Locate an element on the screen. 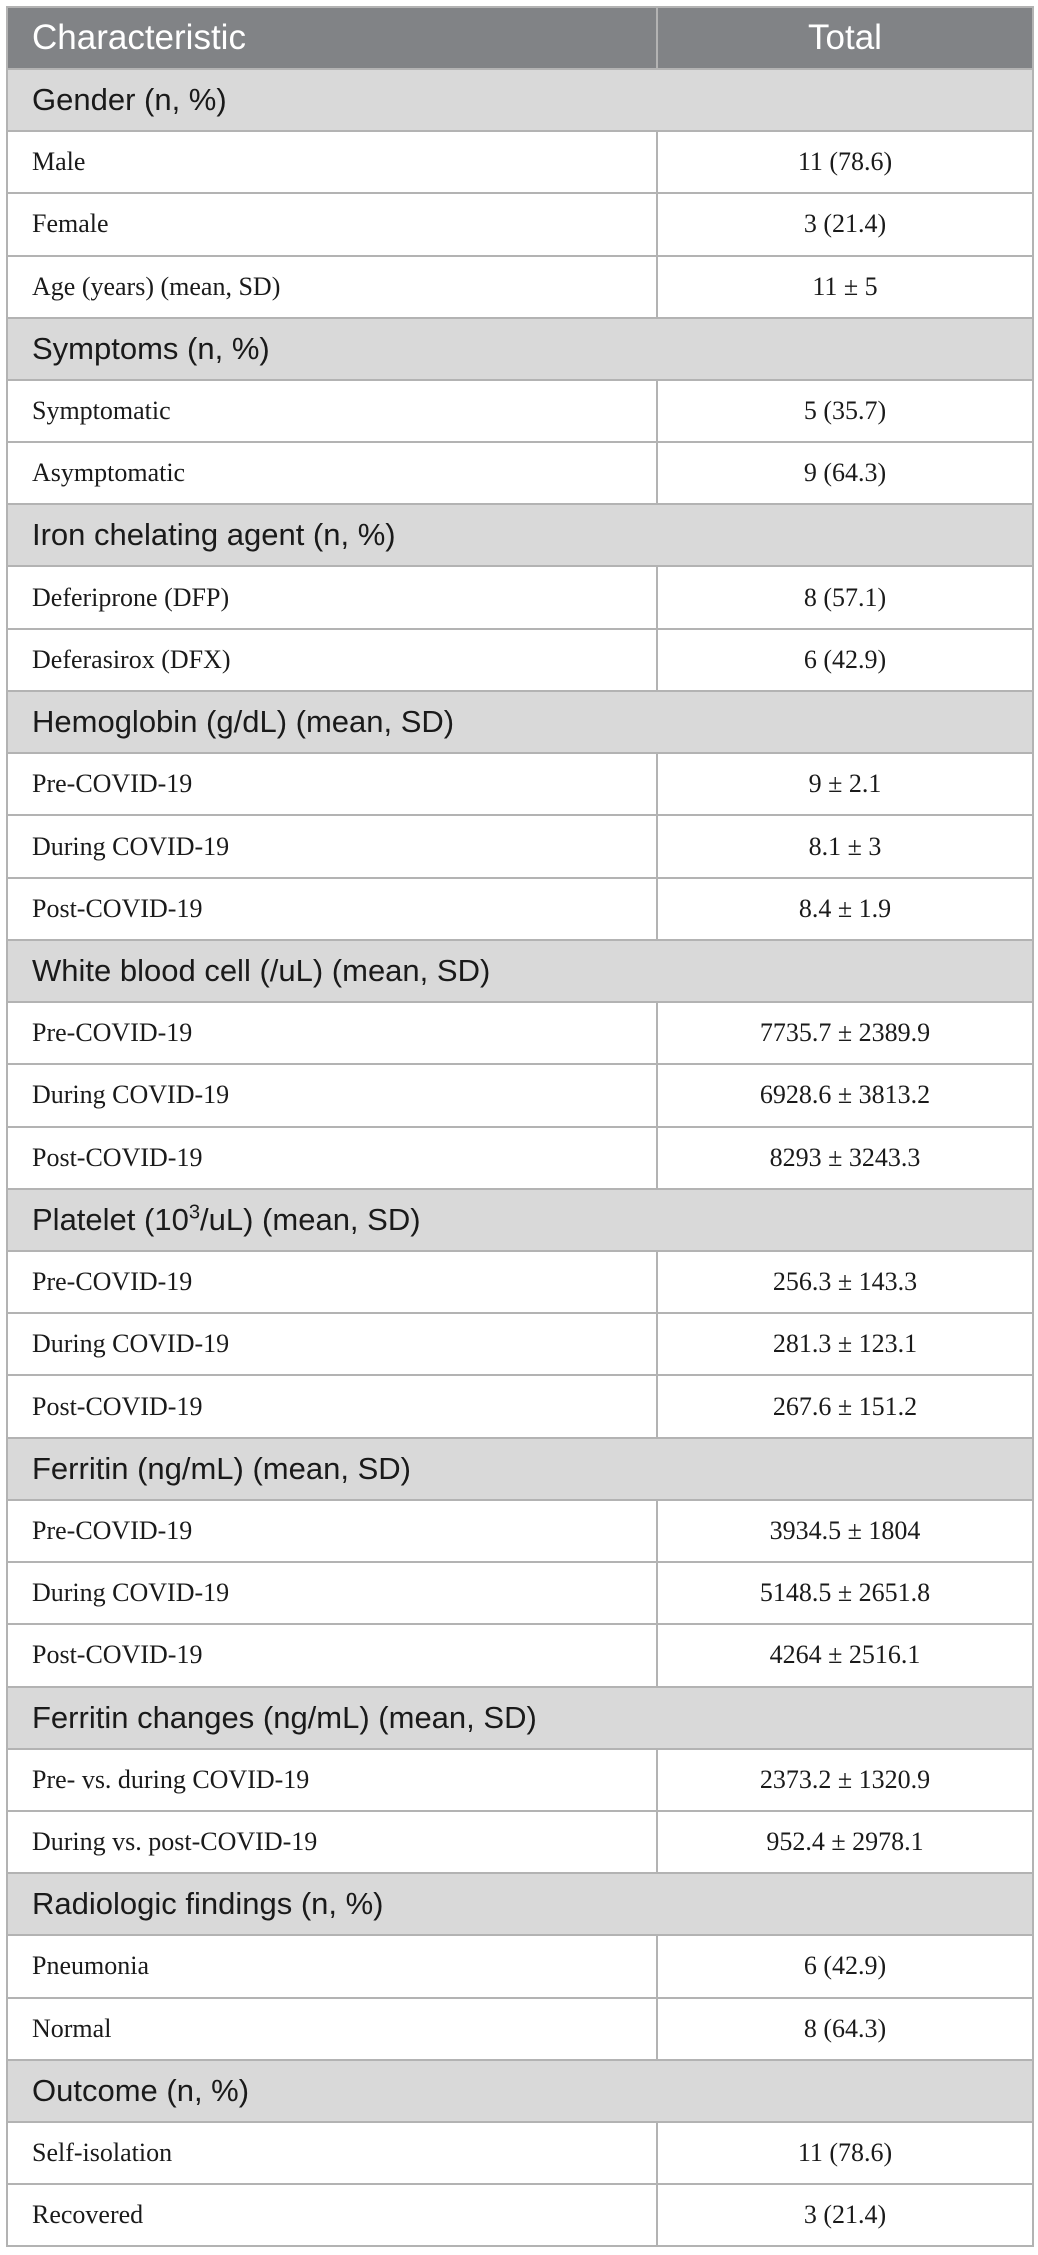  section-title-superscript: 3 is located at coordinates (194, 1212).